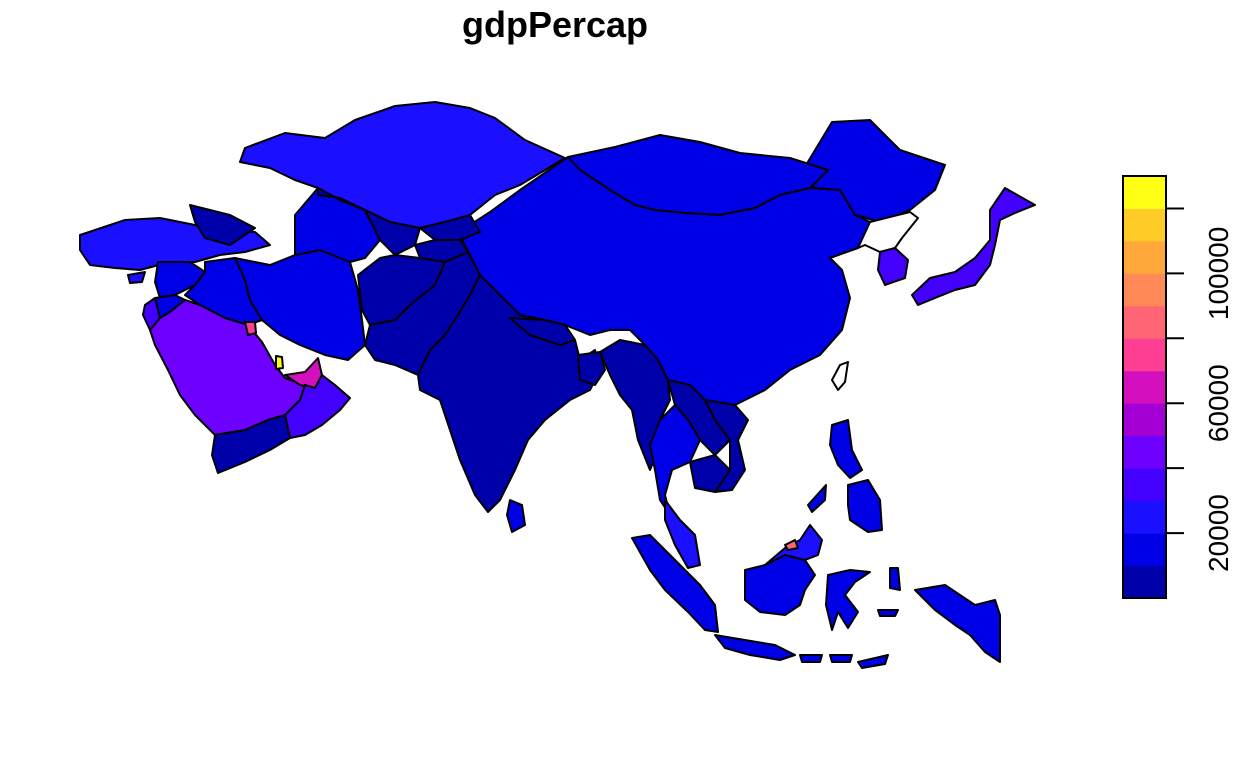  Describe the element at coordinates (279, 362) in the screenshot. I see `region-qatar` at that location.